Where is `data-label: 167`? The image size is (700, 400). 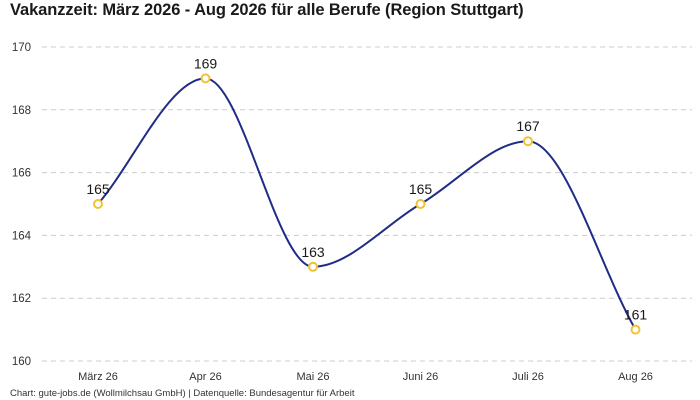 data-label: 167 is located at coordinates (528, 126).